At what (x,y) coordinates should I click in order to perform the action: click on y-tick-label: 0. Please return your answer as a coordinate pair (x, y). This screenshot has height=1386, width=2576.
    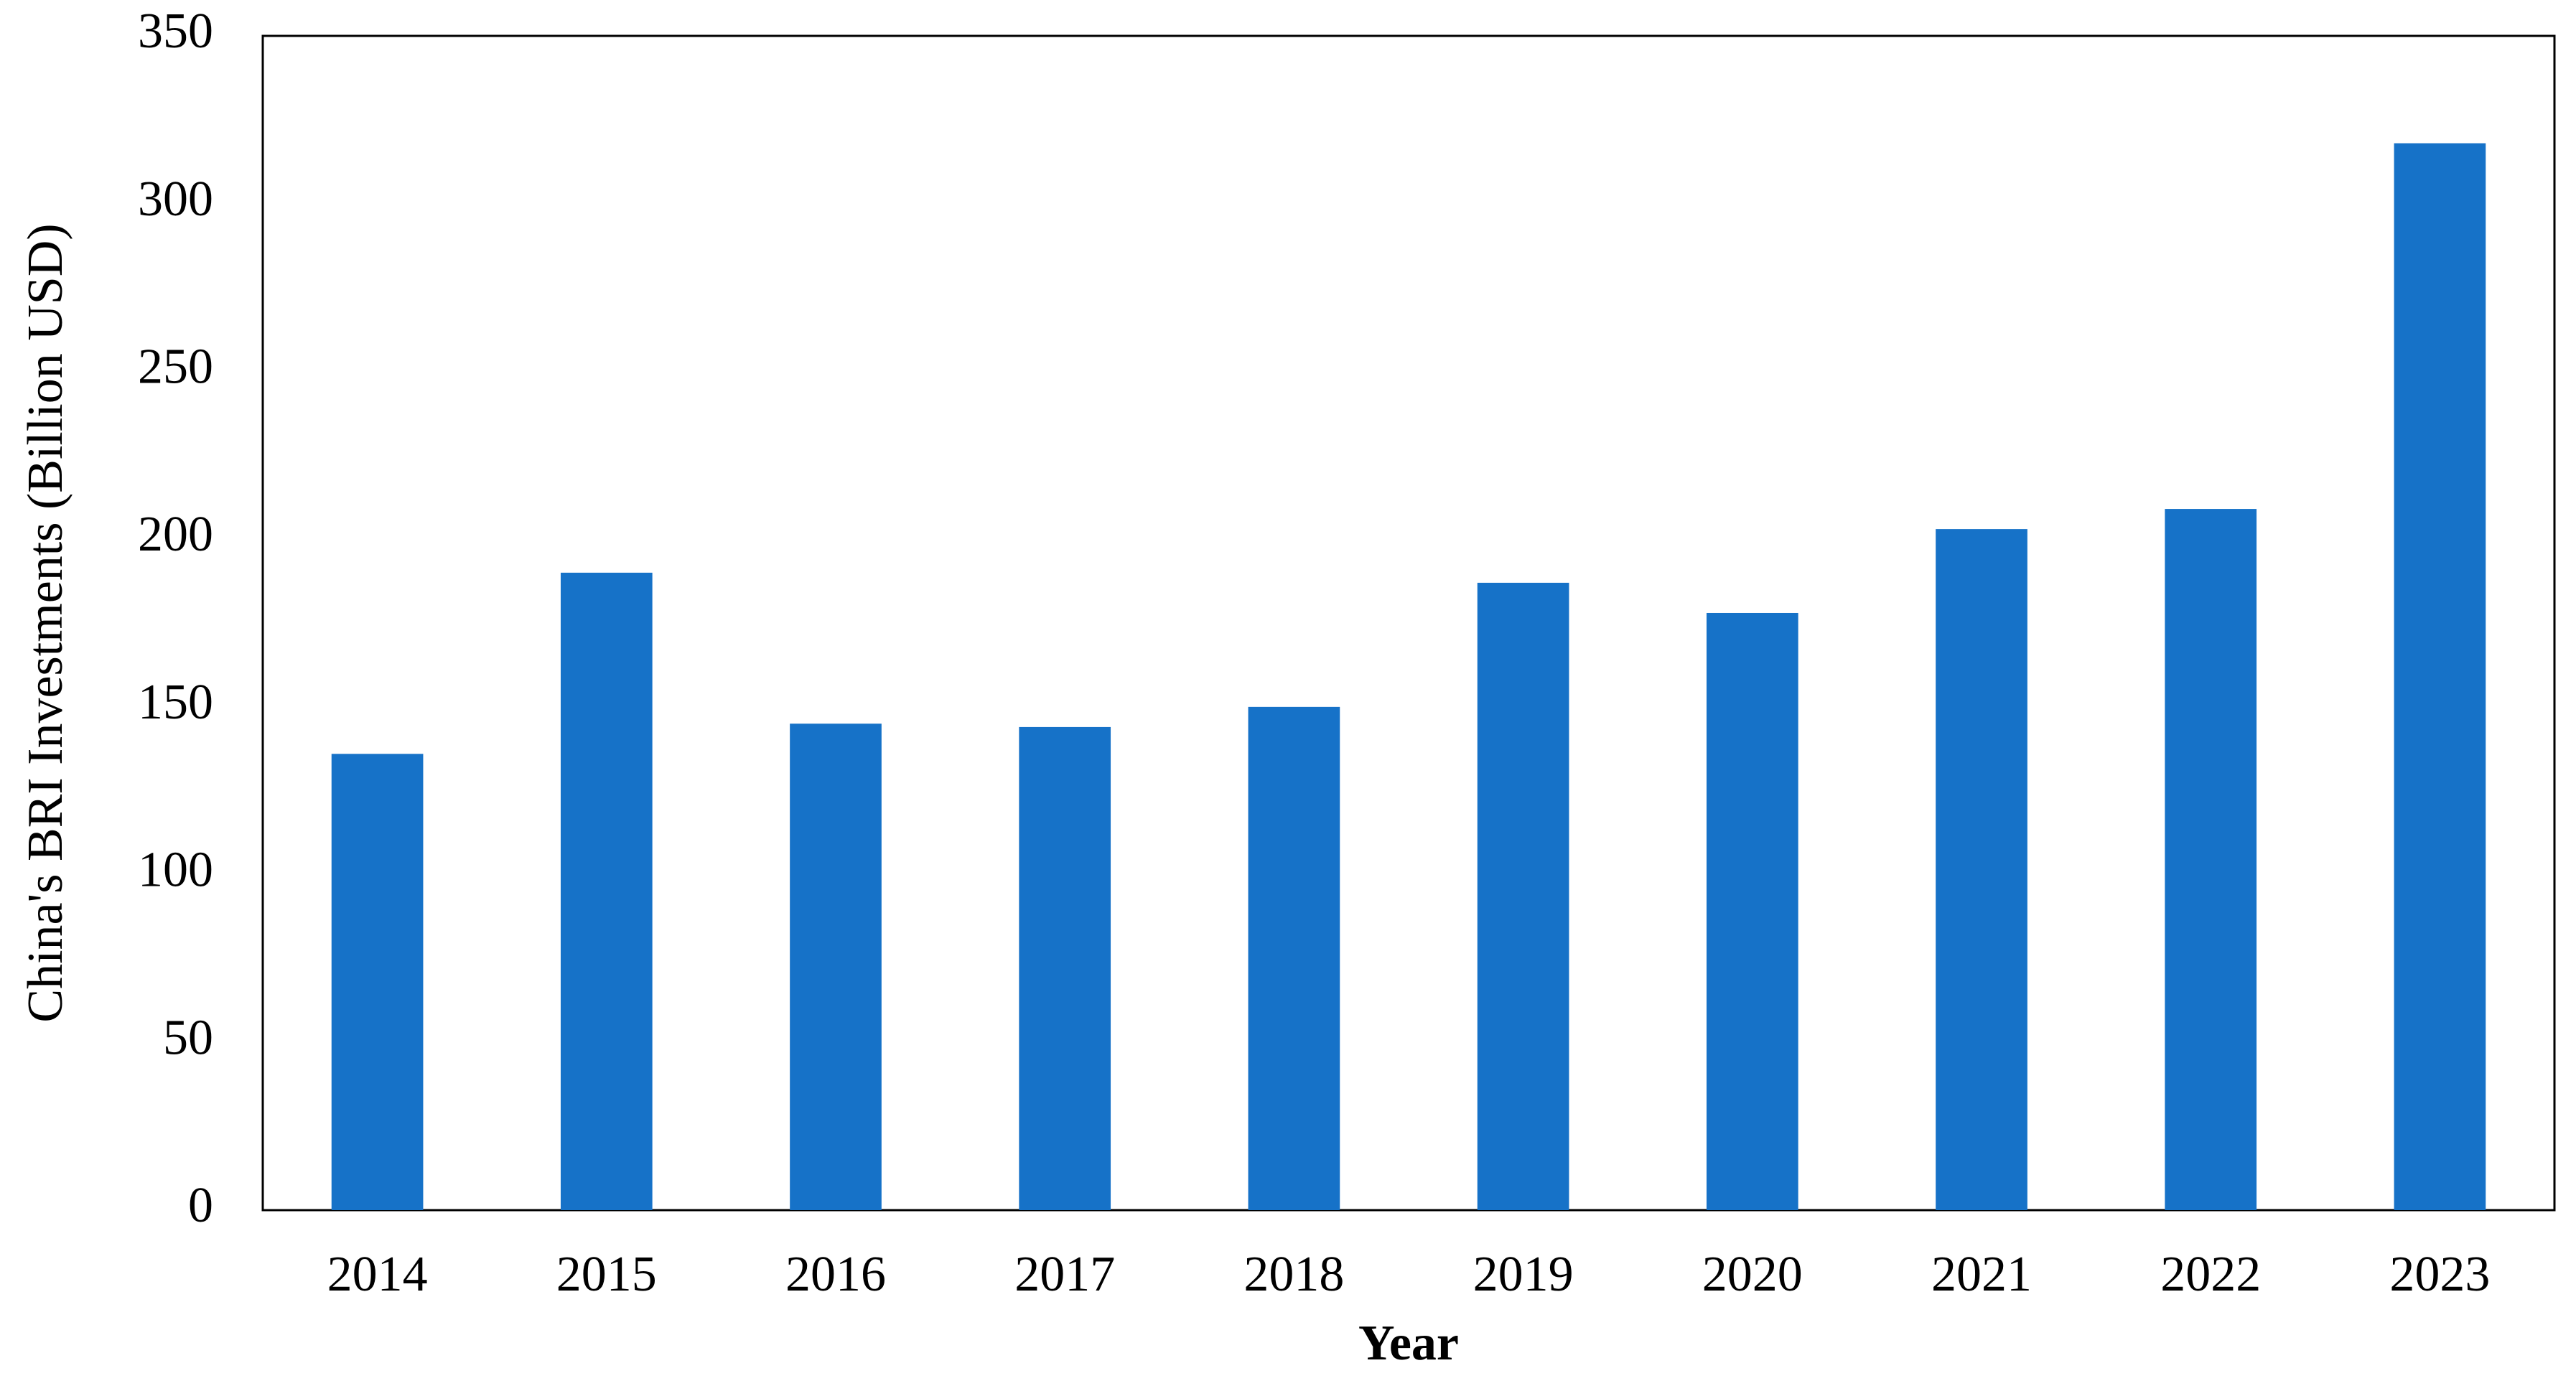
    Looking at the image, I should click on (200, 1205).